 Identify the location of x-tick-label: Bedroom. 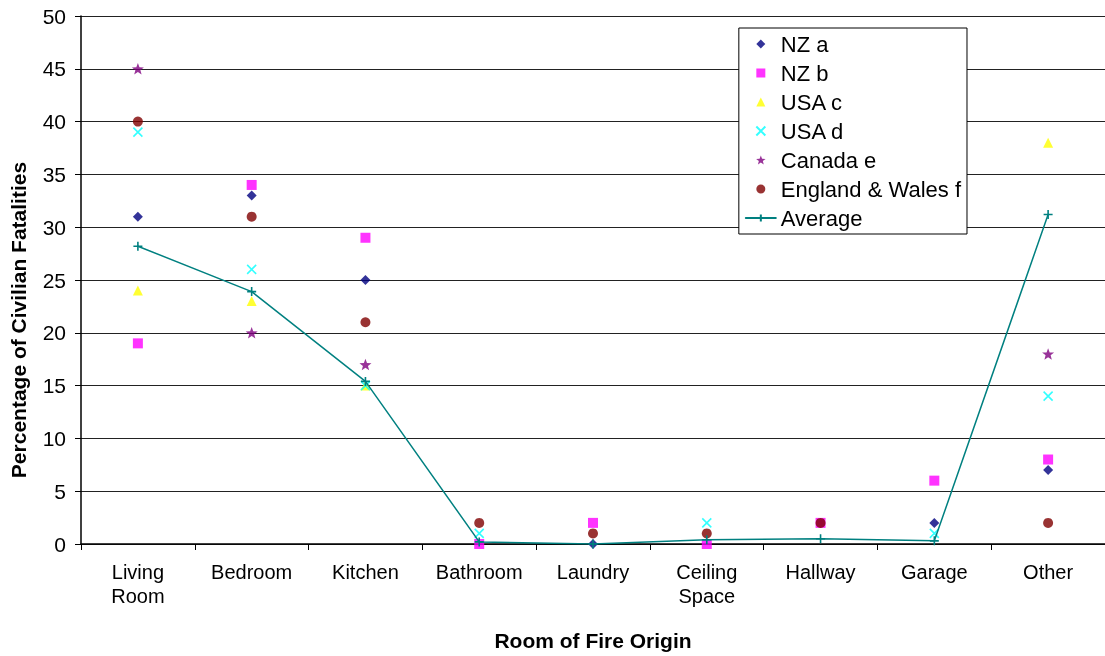
(252, 572).